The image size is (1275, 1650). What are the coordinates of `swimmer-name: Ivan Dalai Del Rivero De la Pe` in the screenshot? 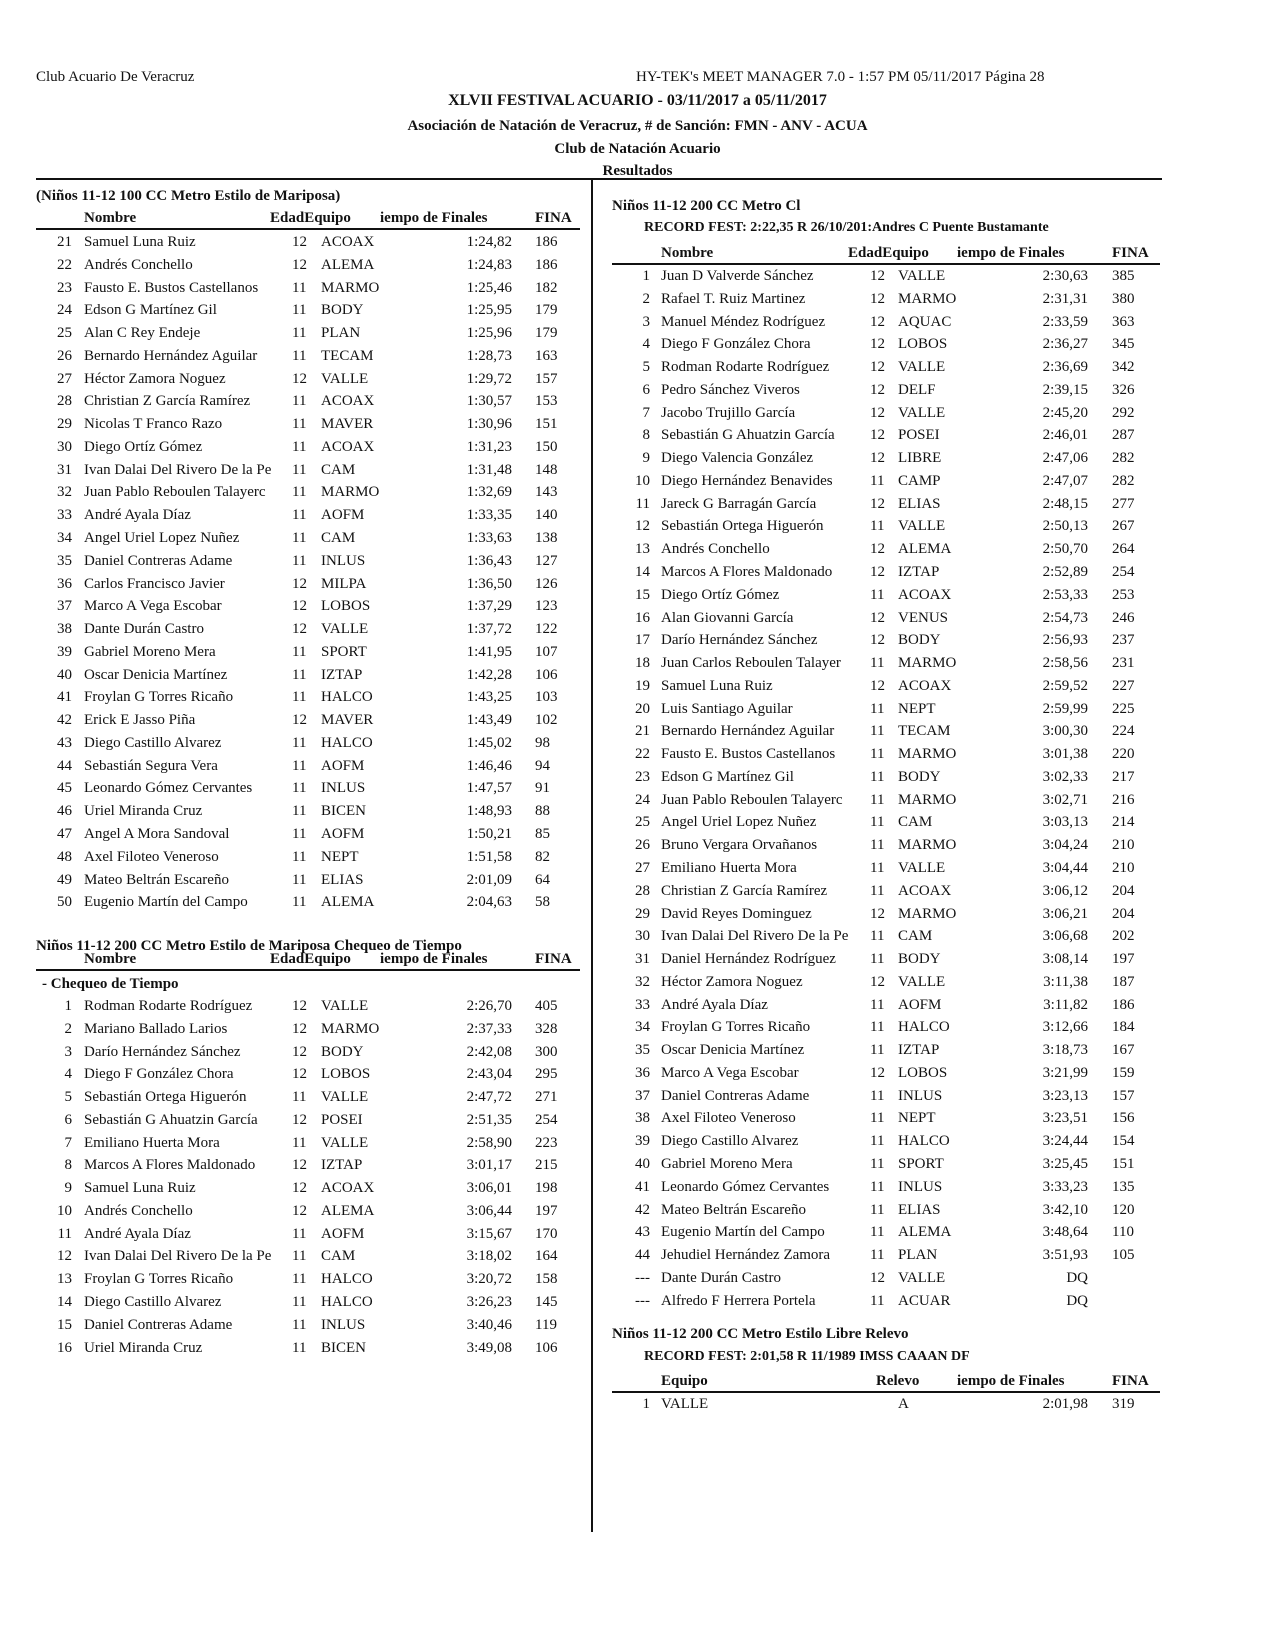 It's located at (178, 1256).